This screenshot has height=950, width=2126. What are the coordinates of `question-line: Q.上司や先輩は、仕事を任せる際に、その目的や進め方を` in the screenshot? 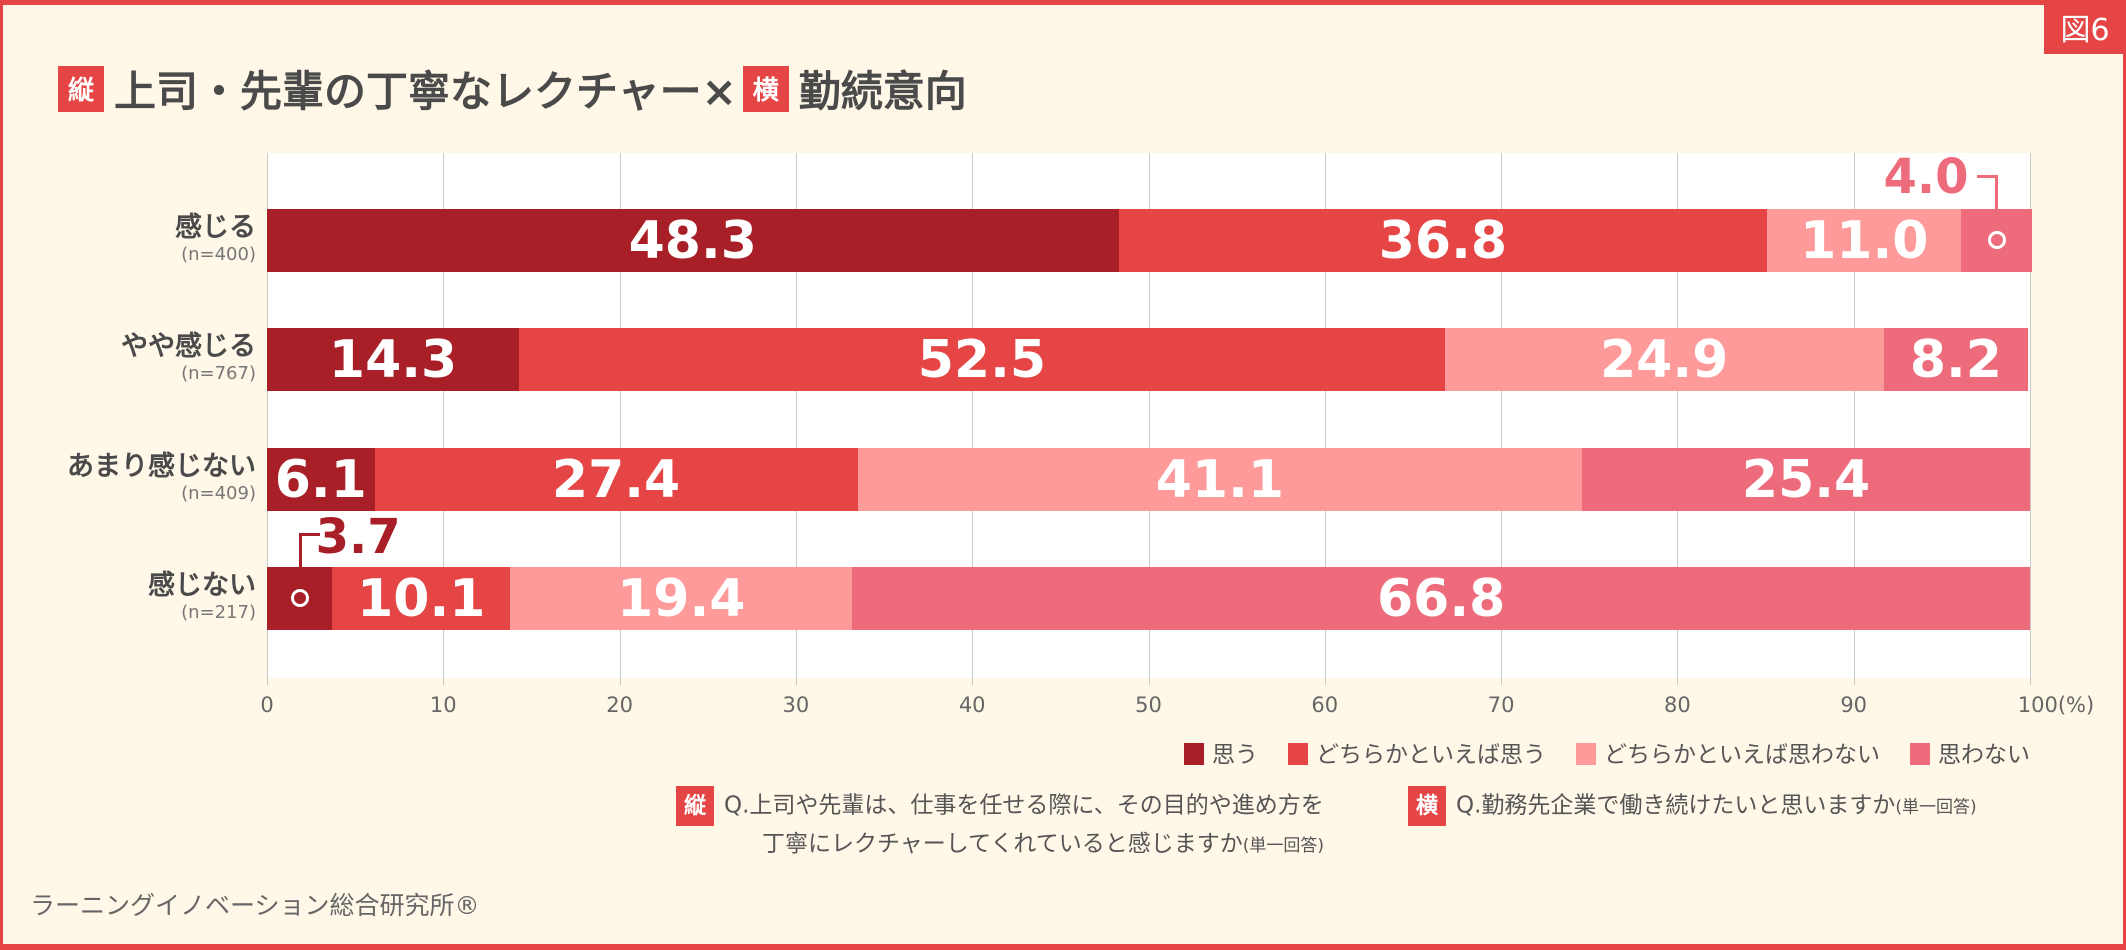 It's located at (1024, 805).